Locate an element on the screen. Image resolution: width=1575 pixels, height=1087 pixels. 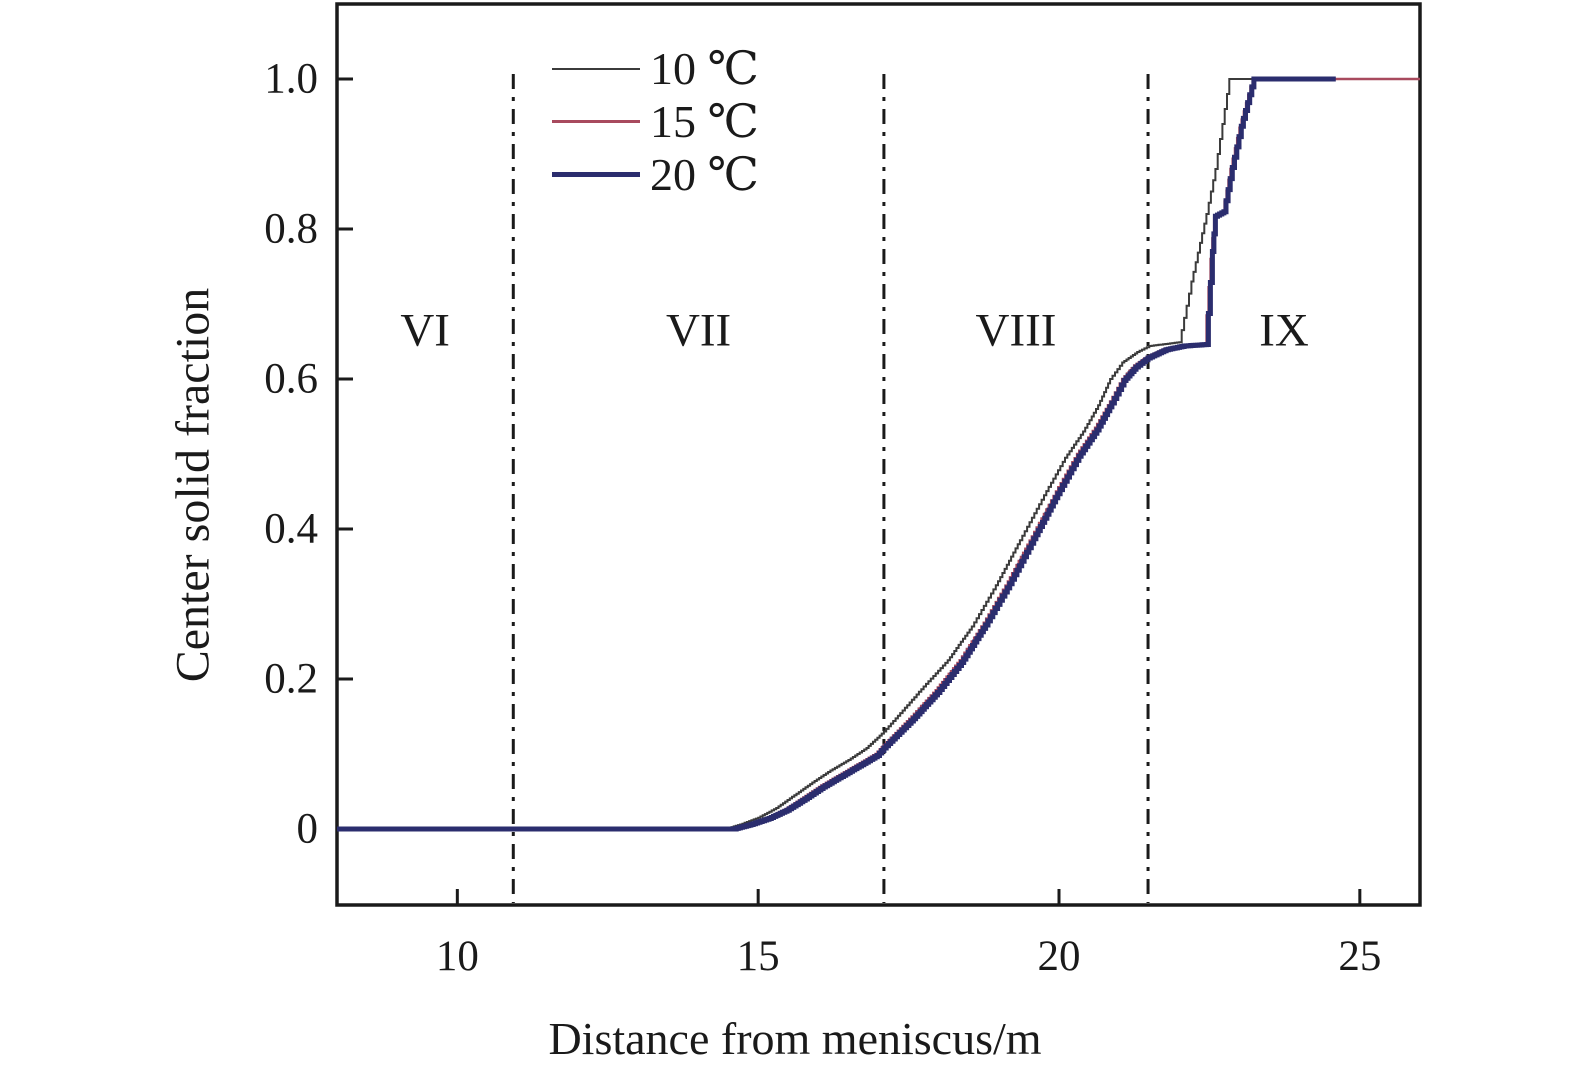
x-tick-label: 10 is located at coordinates (457, 956).